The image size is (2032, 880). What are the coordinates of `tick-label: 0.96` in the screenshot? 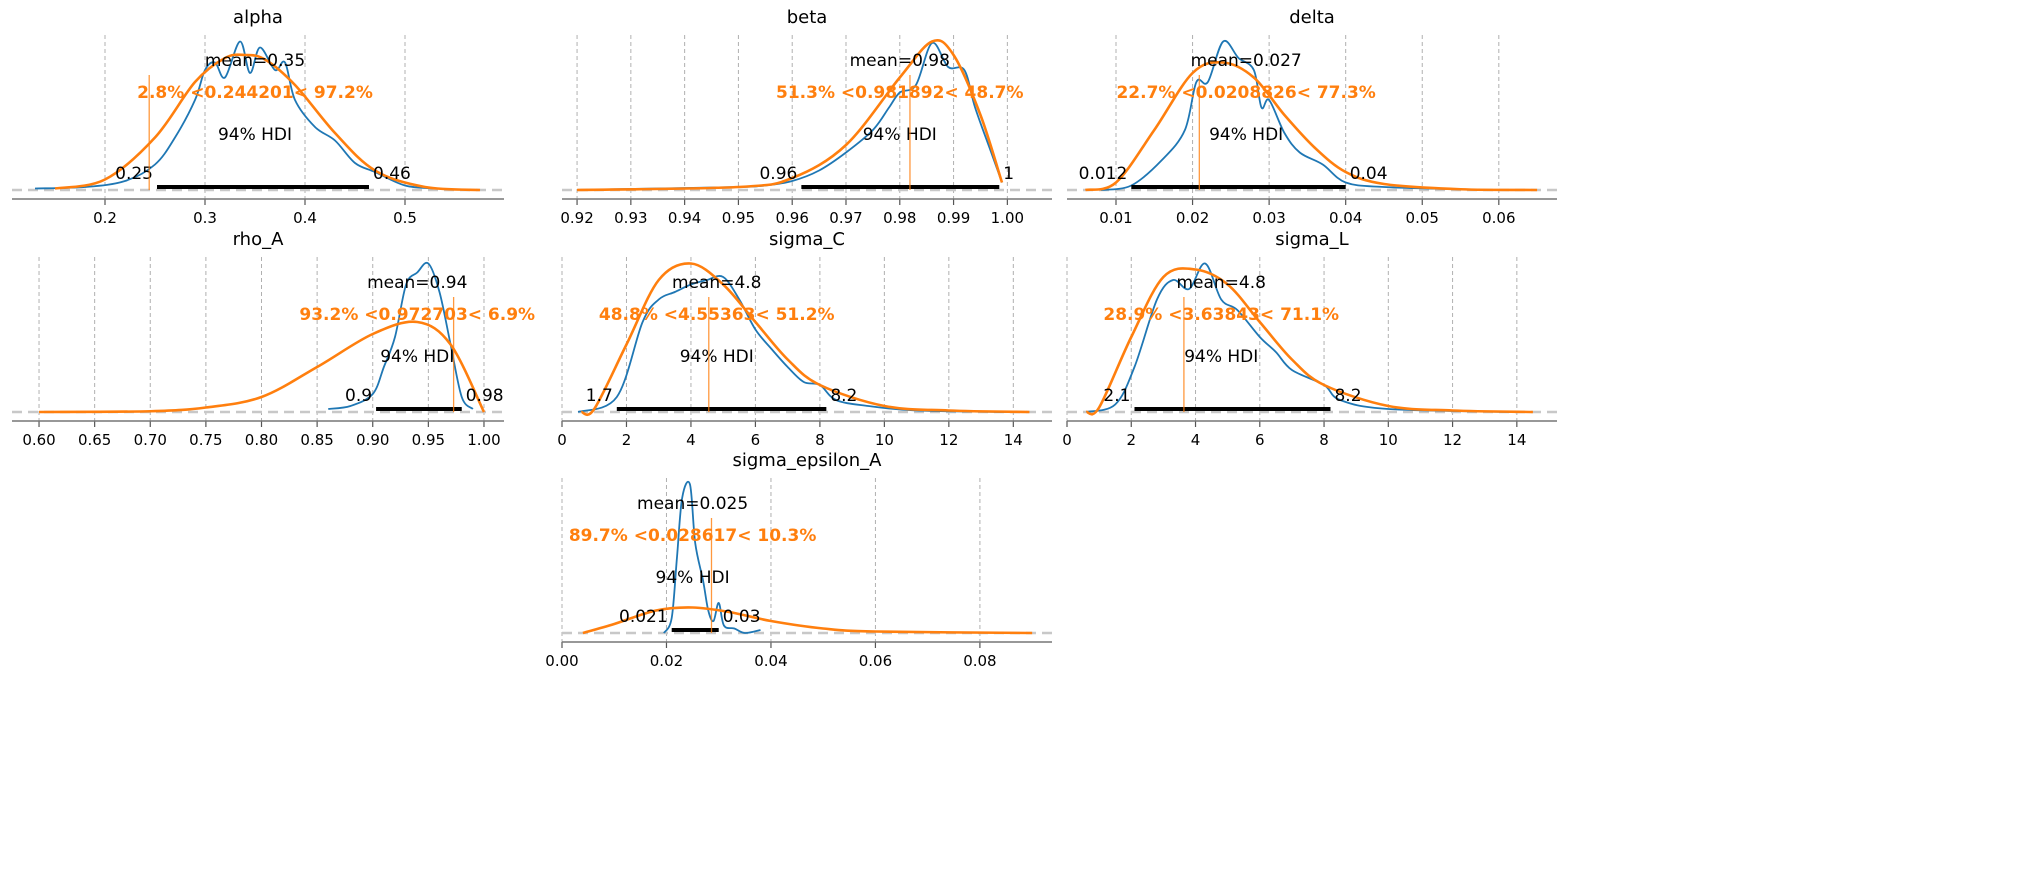 It's located at (792, 218).